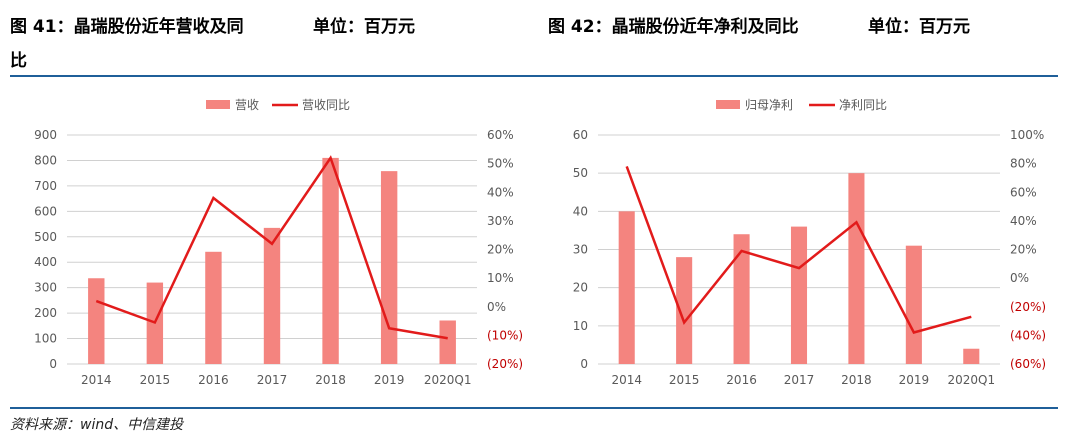 The height and width of the screenshot is (447, 1080). I want to click on legend-label-bar: 归母净利, so click(769, 105).